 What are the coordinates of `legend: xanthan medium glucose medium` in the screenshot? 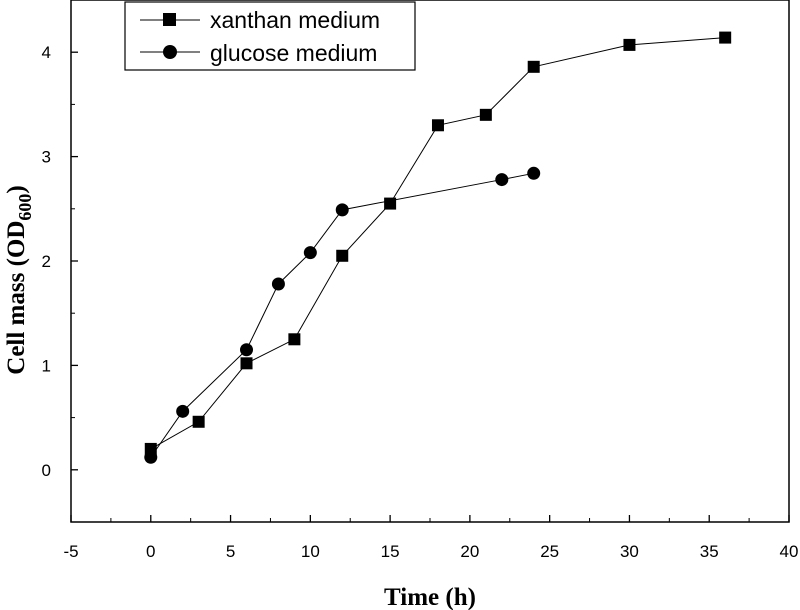 It's located at (270, 36).